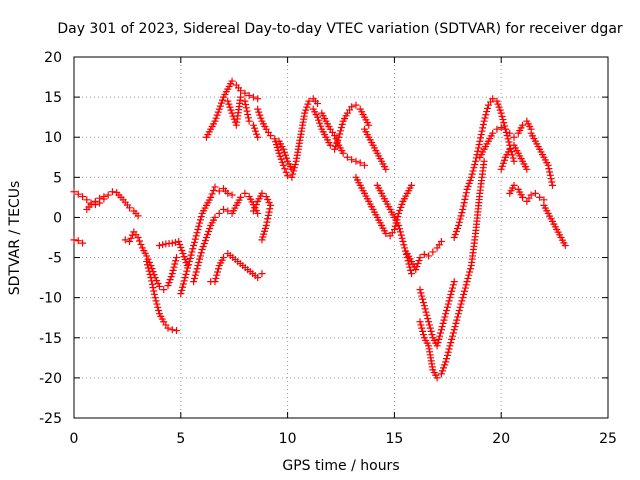 The width and height of the screenshot is (640, 480). I want to click on x-tick-labels: 0 5 10 15 20 25, so click(343, 439).